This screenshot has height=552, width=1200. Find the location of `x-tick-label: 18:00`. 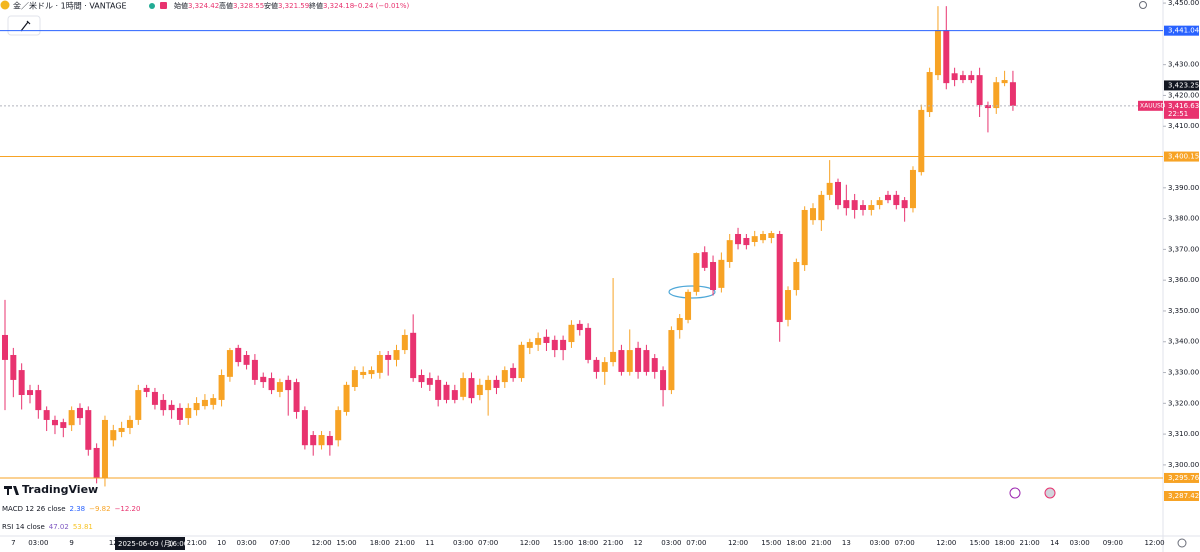

x-tick-label: 18:00 is located at coordinates (380, 543).